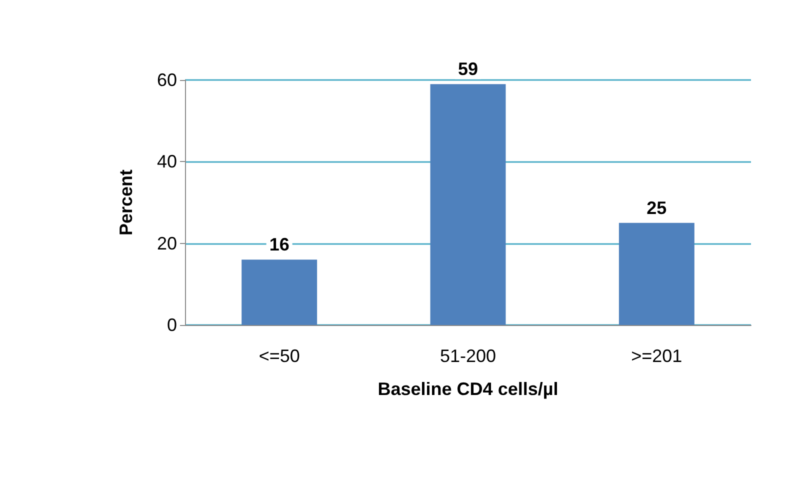  What do you see at coordinates (468, 389) in the screenshot?
I see `x-axis-title: Baseline CD4 cells/µl` at bounding box center [468, 389].